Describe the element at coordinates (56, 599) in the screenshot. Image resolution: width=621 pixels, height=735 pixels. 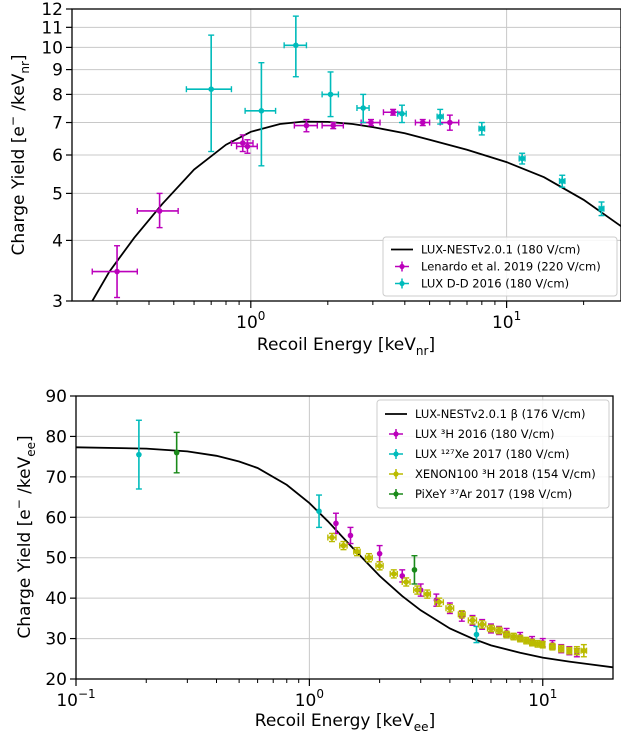
I see `bottom-y-tick-label: 40` at that location.